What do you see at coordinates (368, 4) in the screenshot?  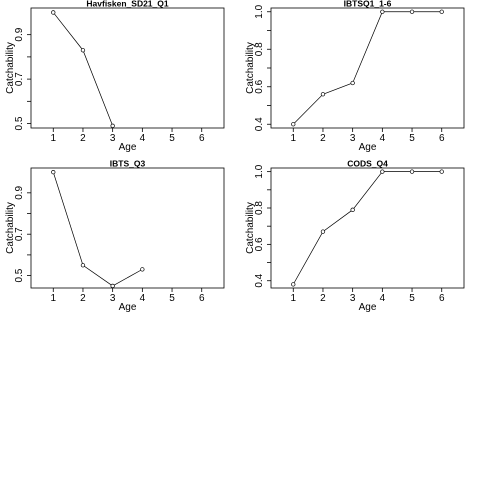 I see `chart-title: IBTSQ1_1-6` at bounding box center [368, 4].